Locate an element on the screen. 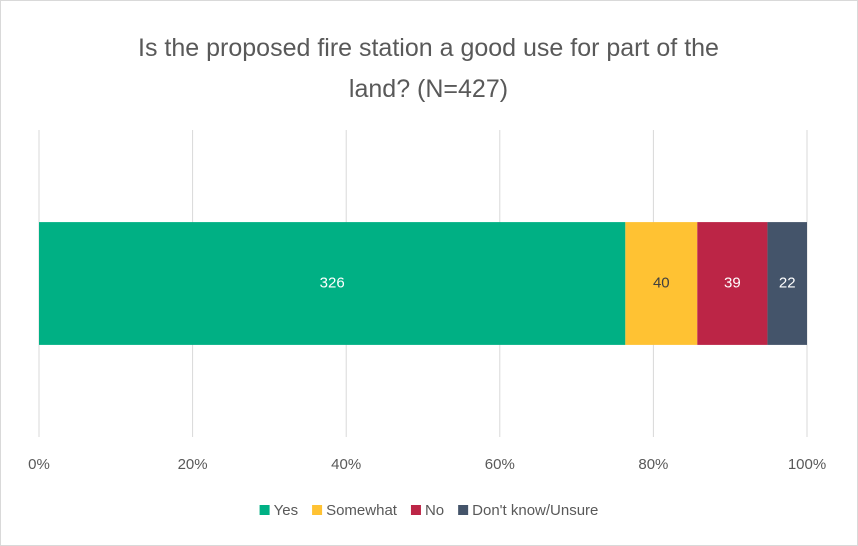  legend-label: Yes is located at coordinates (286, 510).